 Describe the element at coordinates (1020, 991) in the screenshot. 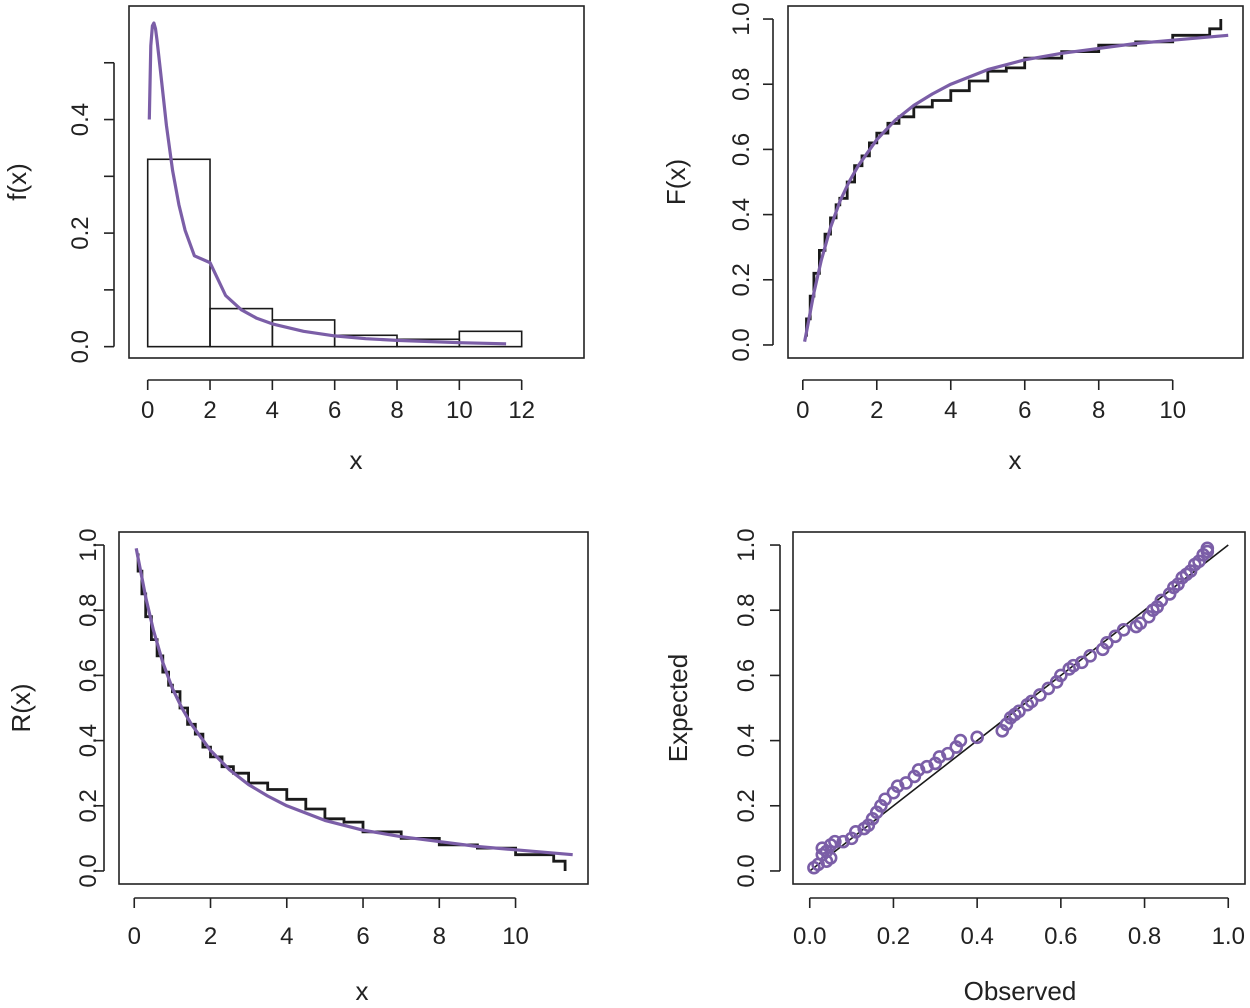

I see `x-axis-title: Observed` at that location.